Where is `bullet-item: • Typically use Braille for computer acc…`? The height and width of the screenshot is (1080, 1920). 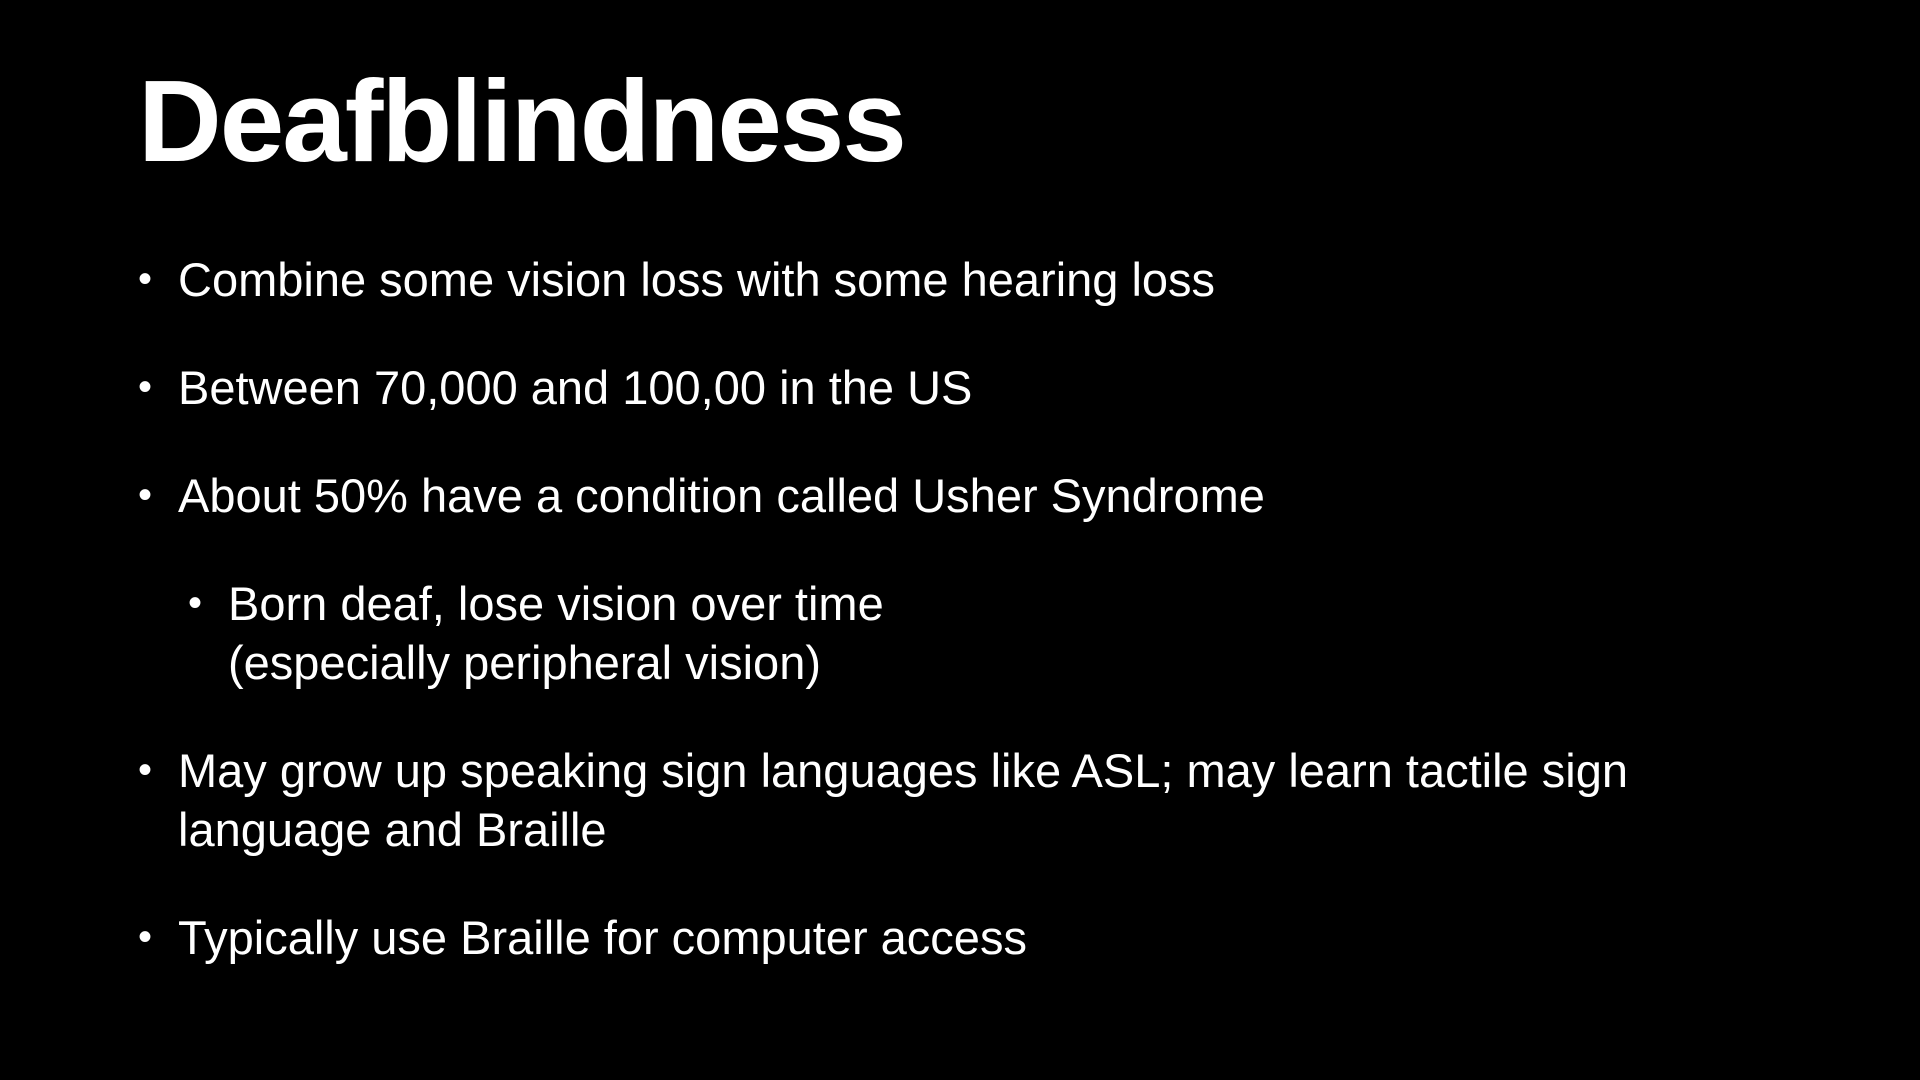 bullet-item: • Typically use Braille for computer acc… is located at coordinates (958, 937).